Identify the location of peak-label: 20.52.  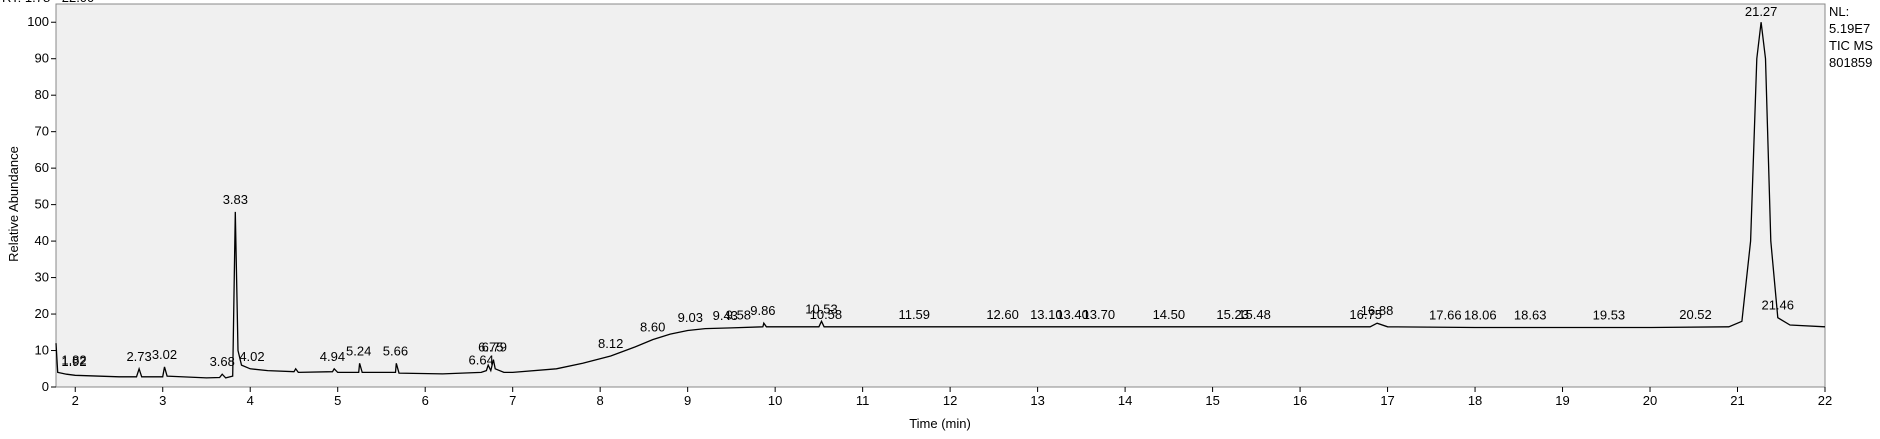
(1695, 314).